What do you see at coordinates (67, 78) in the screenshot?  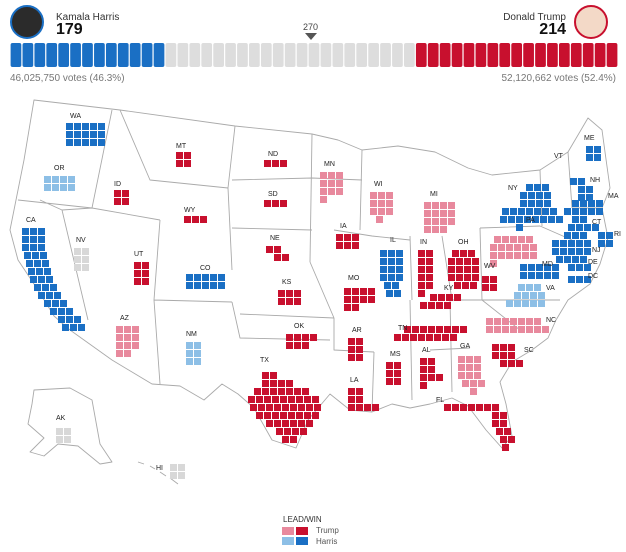 I see `harris-popular-votes: 46,025,750 votes (46.3%)` at bounding box center [67, 78].